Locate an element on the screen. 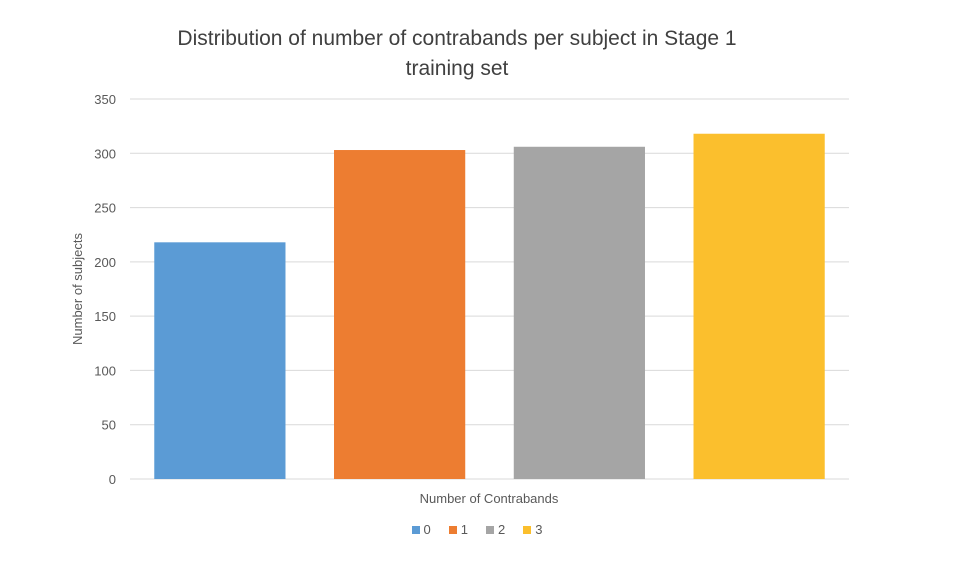 This screenshot has width=954, height=566. y-tick-labels: 0 50 100 150 200 250 300 350 is located at coordinates (105, 289).